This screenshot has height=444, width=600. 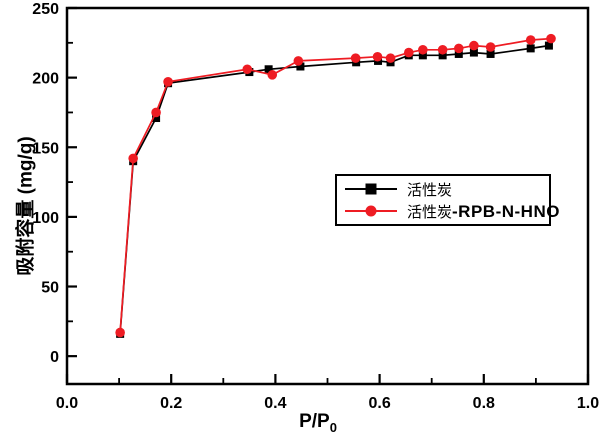 I want to click on svg-text: 0.2, so click(x=171, y=403).